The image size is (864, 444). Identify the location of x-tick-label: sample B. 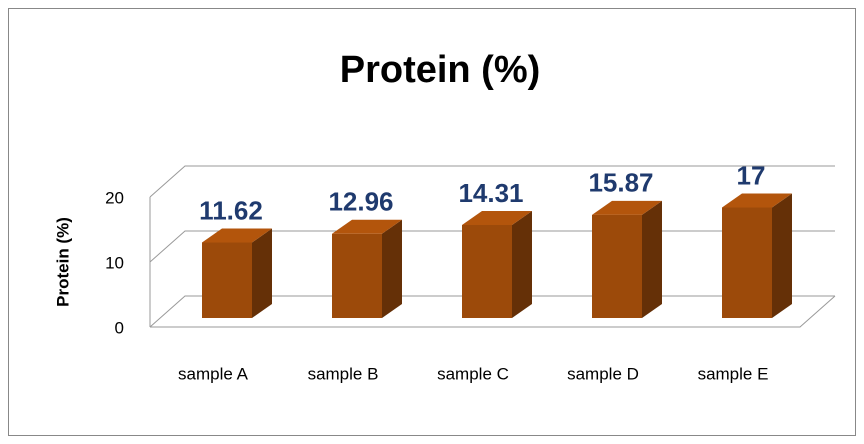
(343, 373).